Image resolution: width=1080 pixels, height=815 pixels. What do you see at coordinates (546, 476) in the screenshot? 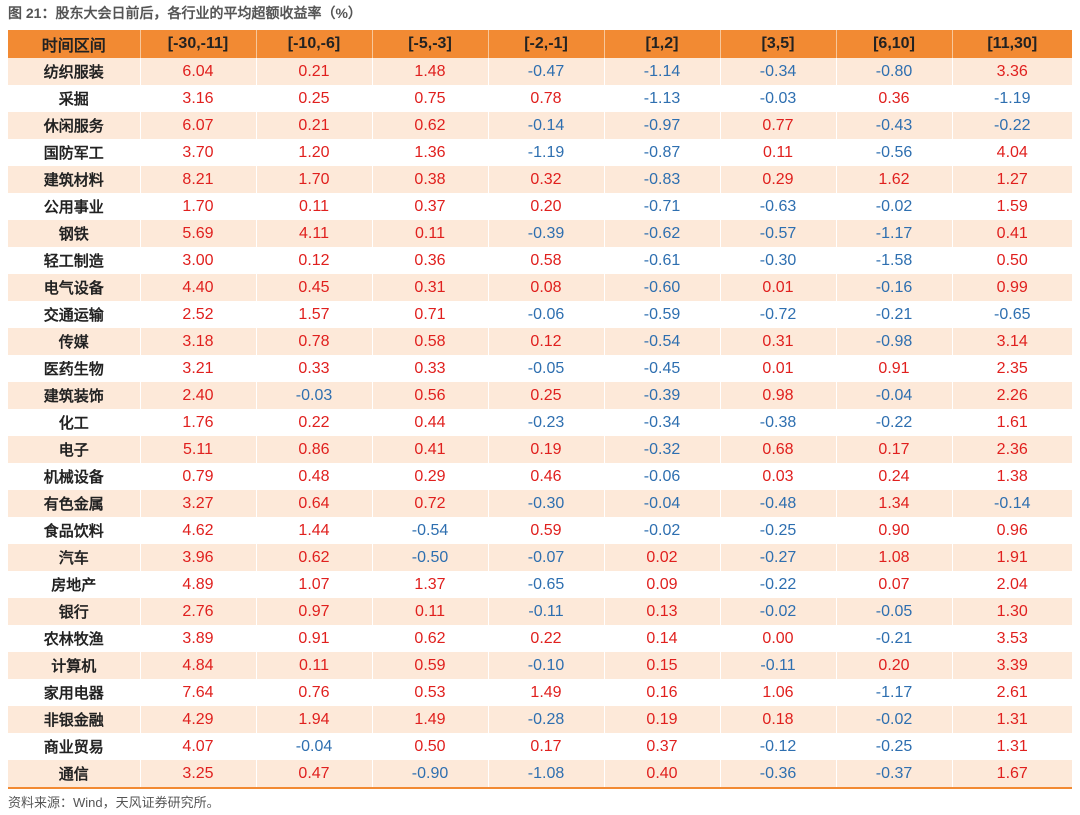
I see `return-value-cell: 0.46` at bounding box center [546, 476].